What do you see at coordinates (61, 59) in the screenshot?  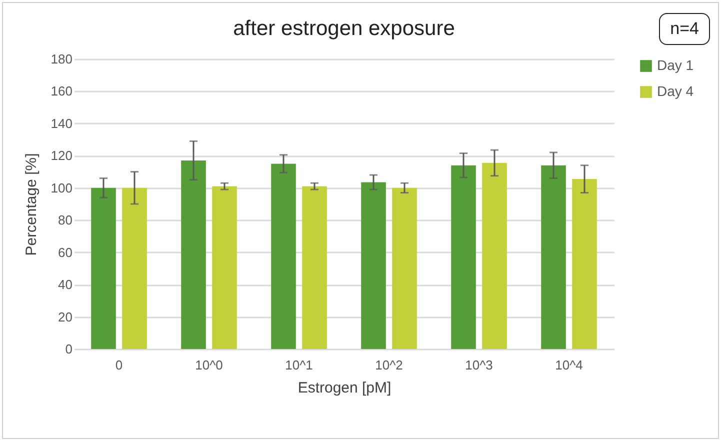 I see `y-tick-label: 180` at bounding box center [61, 59].